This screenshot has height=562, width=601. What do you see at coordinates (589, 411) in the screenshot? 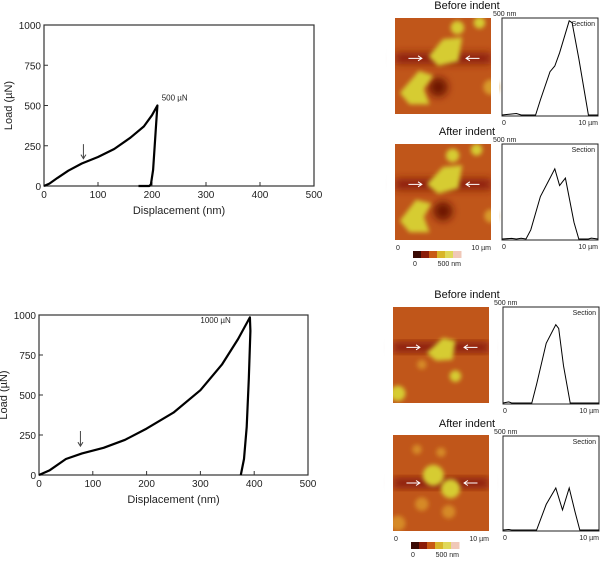
I see `section-x-end: 10 µm` at bounding box center [589, 411].